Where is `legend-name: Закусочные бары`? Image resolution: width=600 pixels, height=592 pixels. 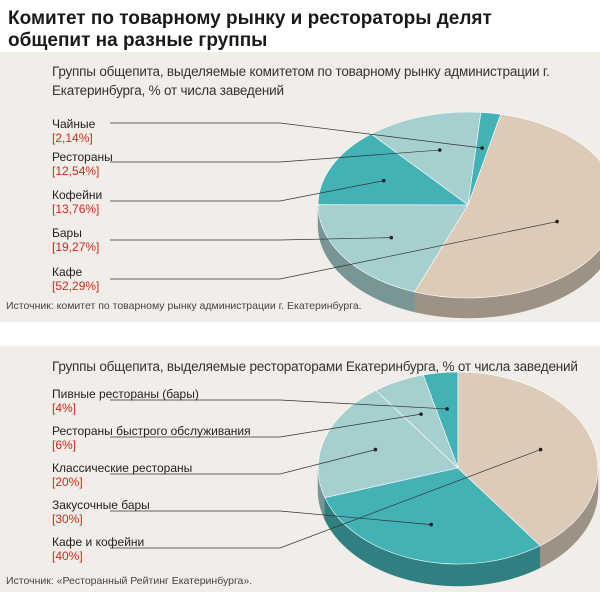
legend-name: Закусочные бары is located at coordinates (101, 505).